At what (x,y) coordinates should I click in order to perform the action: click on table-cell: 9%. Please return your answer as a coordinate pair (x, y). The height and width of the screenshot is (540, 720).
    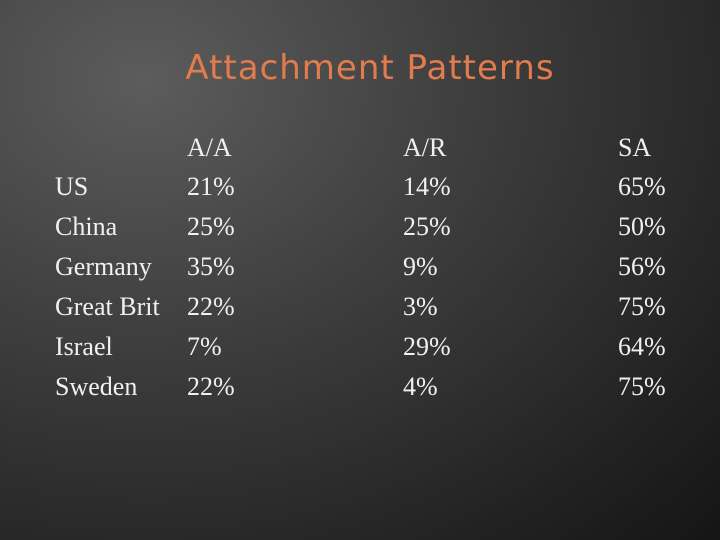
    Looking at the image, I should click on (420, 266).